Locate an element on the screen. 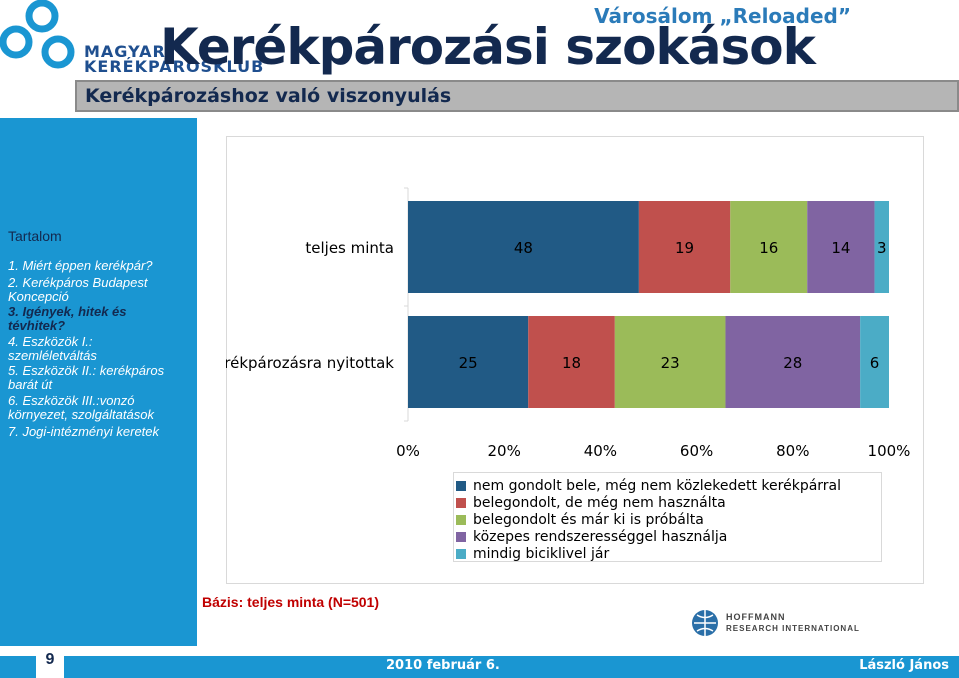  data-label: 3 is located at coordinates (882, 248).